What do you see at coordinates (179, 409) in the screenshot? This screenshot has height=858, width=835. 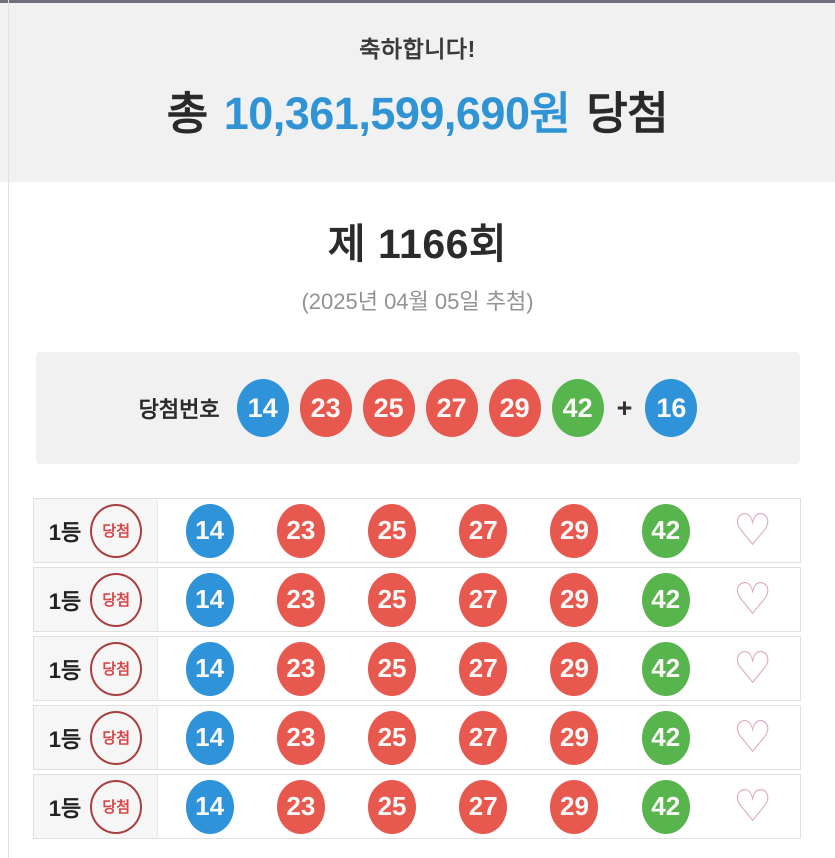 I see `winning-numbers-label: 당첨번호` at bounding box center [179, 409].